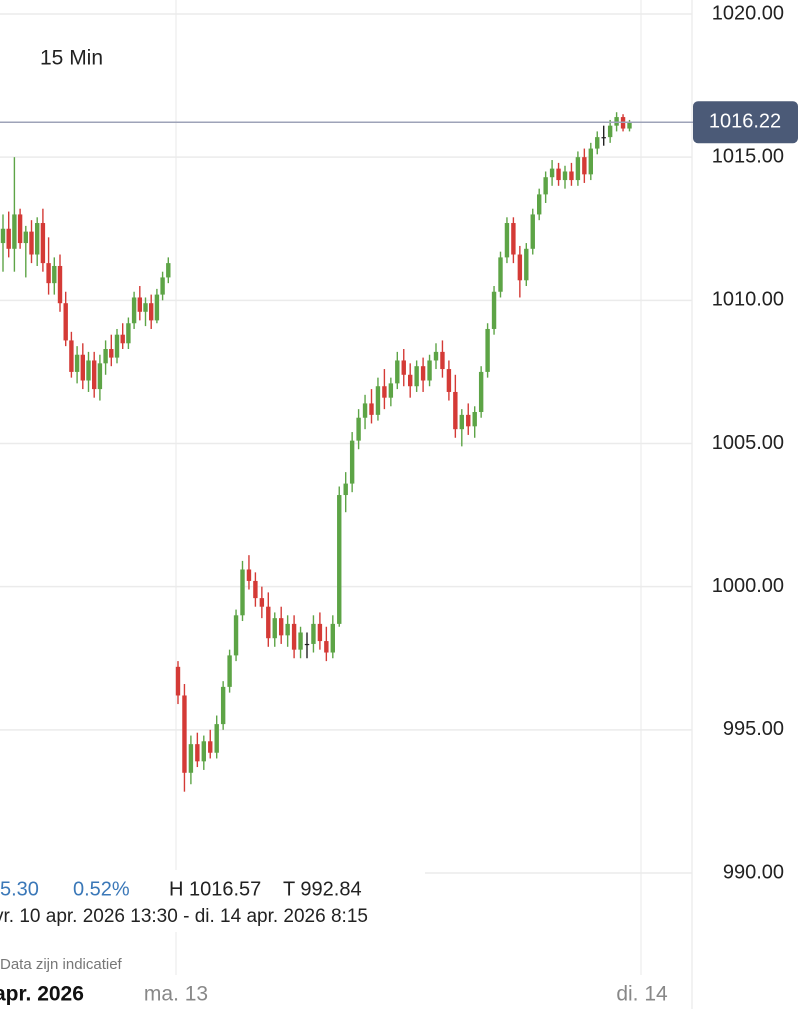 This screenshot has width=800, height=1014. What do you see at coordinates (19, 889) in the screenshot?
I see `change: 5.30` at bounding box center [19, 889].